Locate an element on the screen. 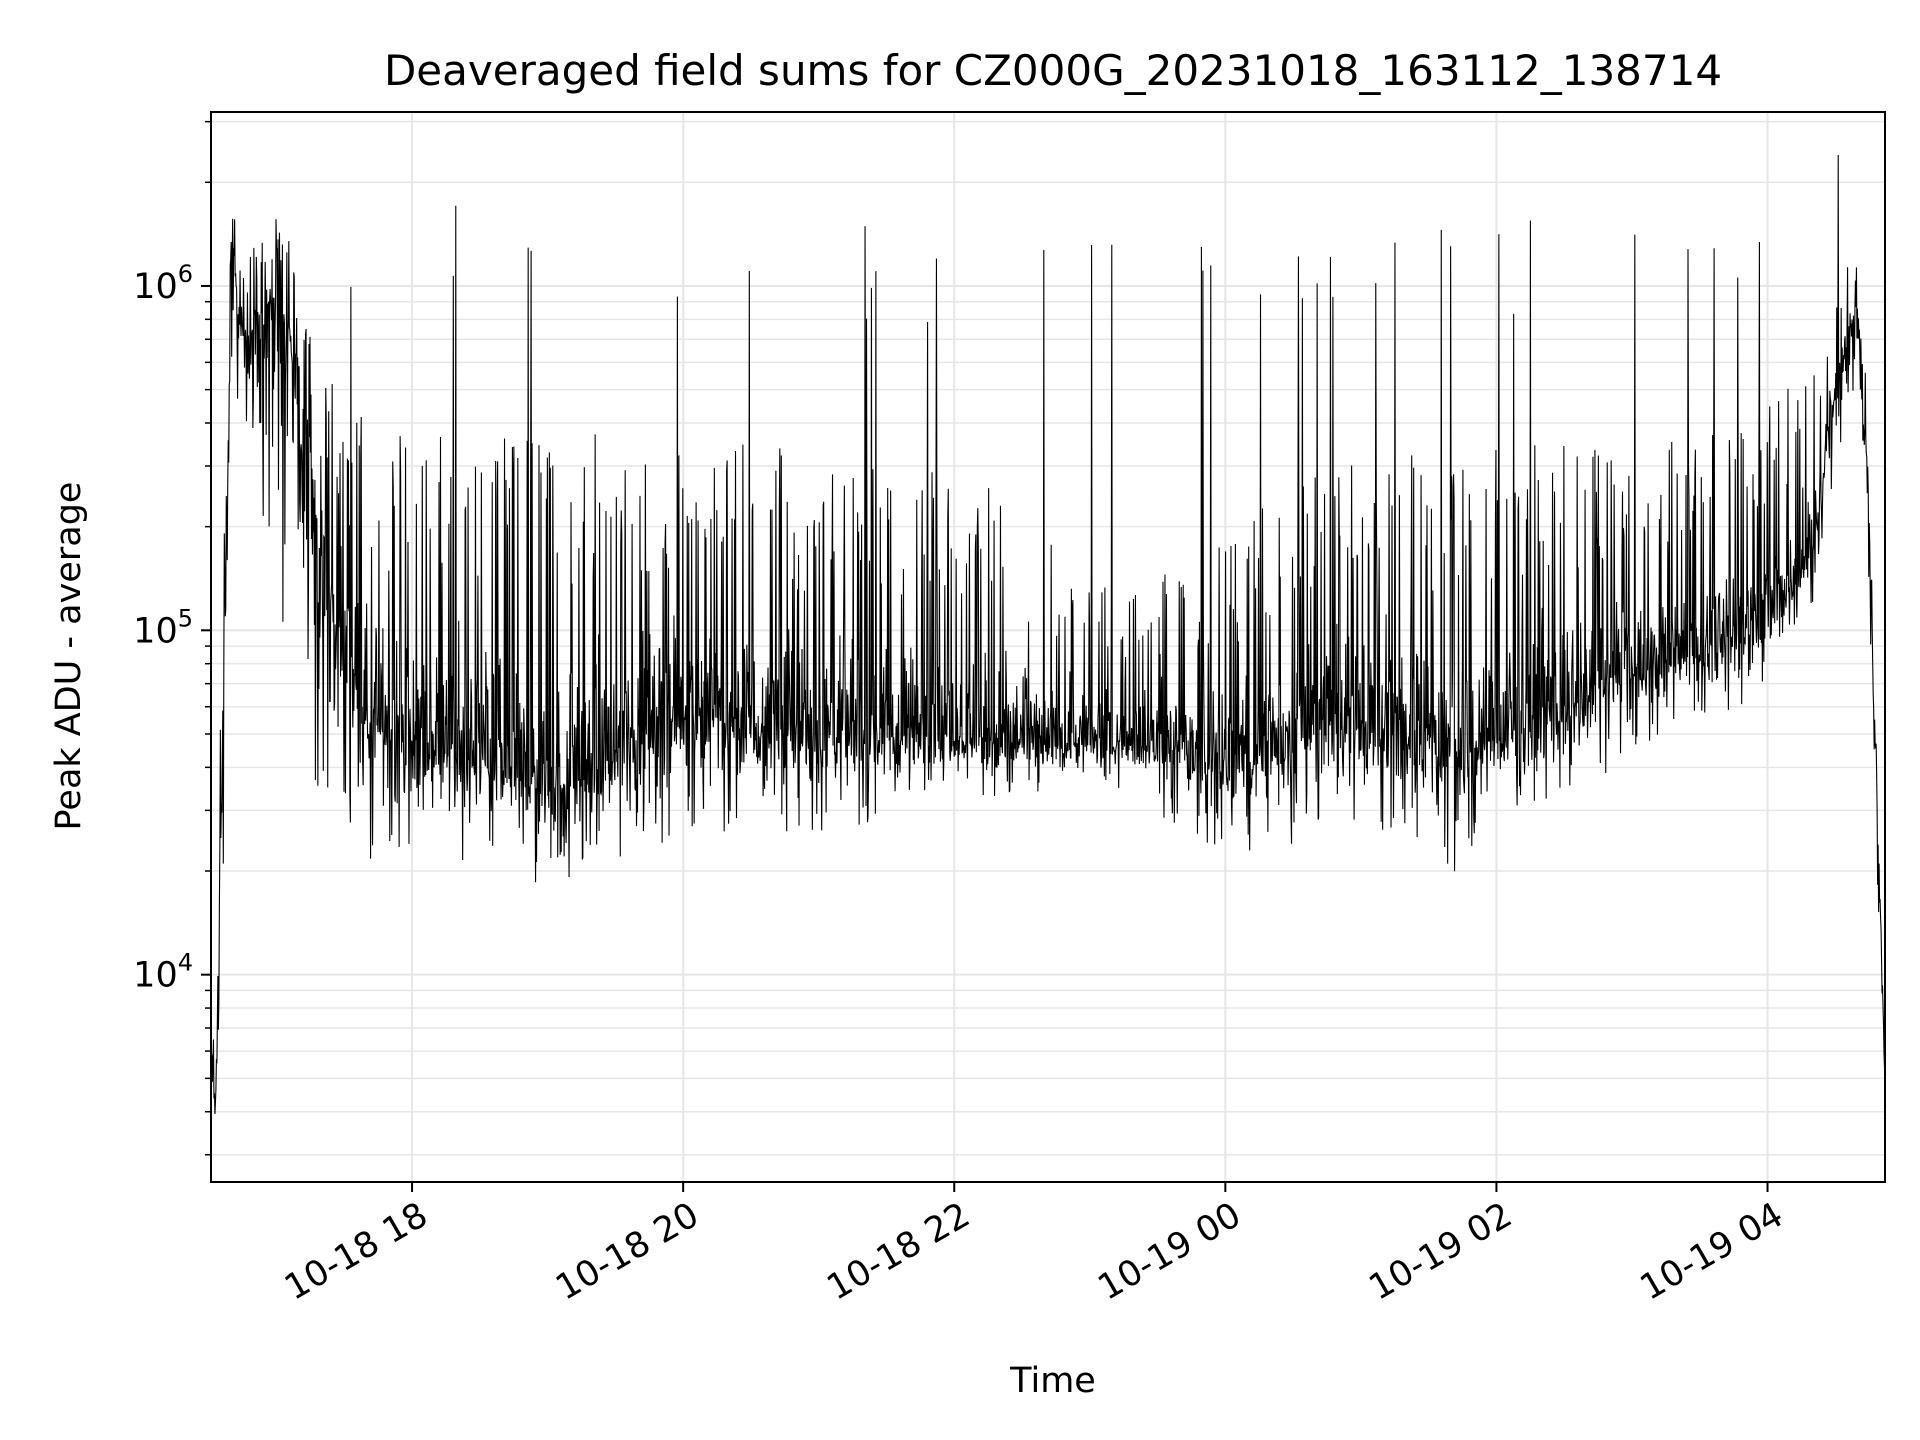 This screenshot has height=1440, width=1920. y-tick-label-exponent: 6 is located at coordinates (185, 274).